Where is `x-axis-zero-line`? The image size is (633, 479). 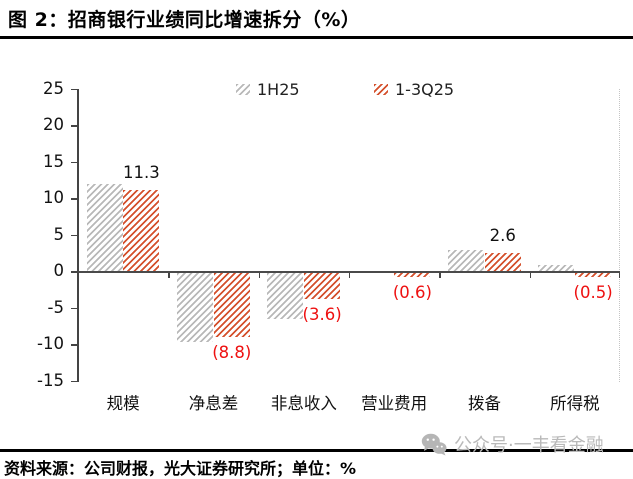 x-axis-zero-line is located at coordinates (349, 272).